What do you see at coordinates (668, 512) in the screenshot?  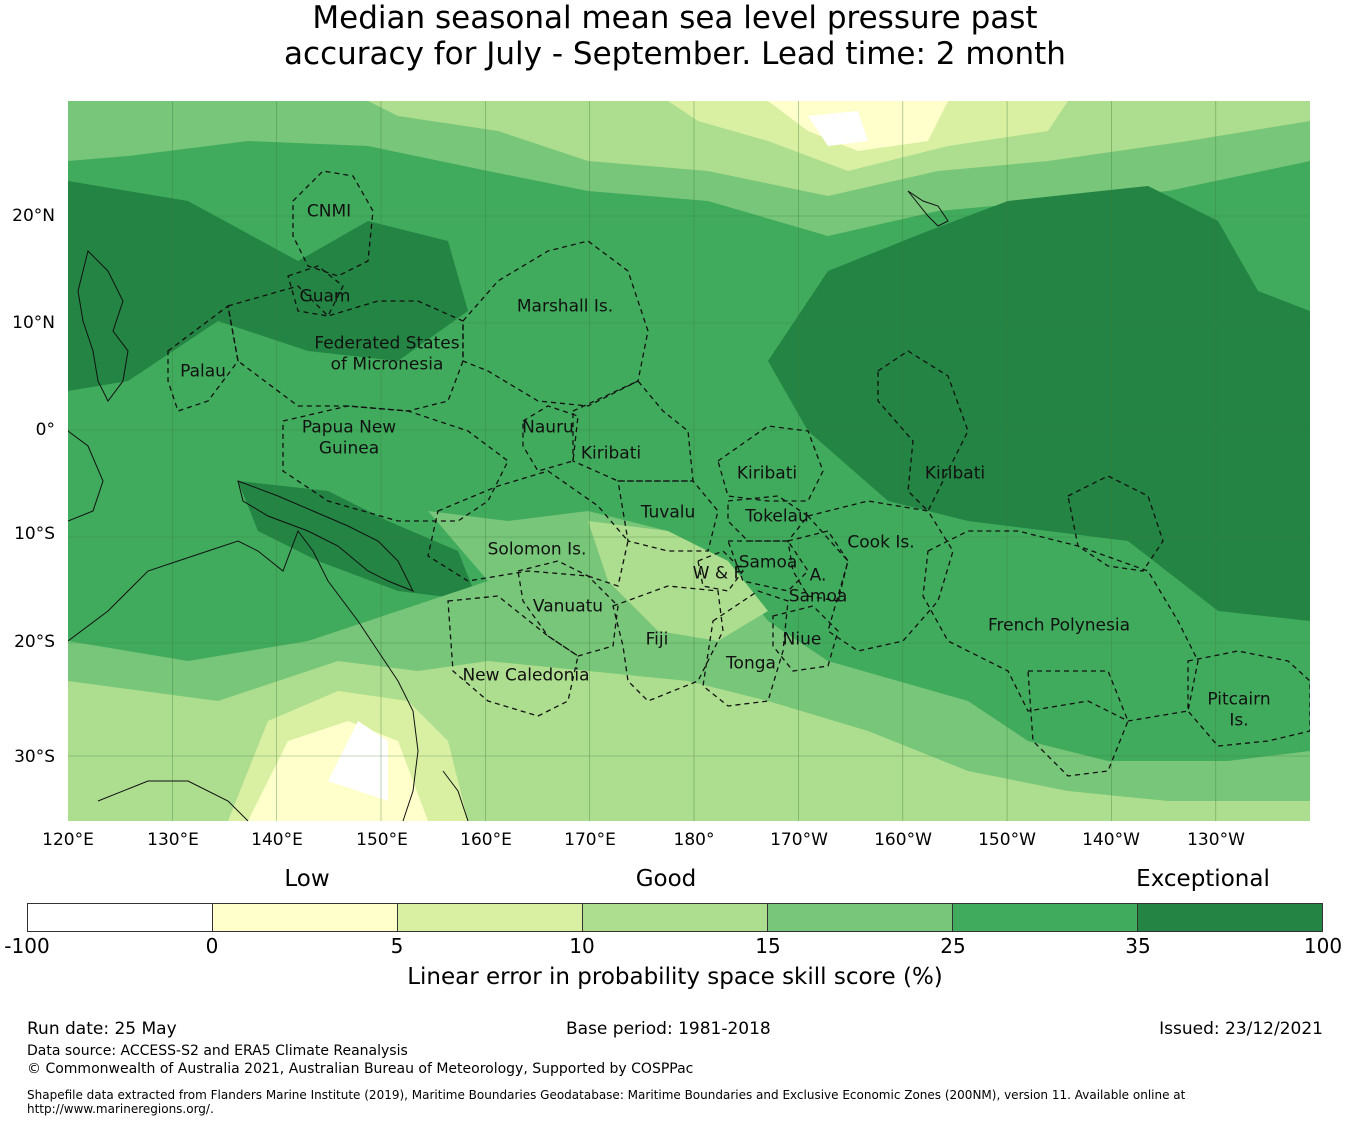 I see `label-tuvalu: Tuvalu` at bounding box center [668, 512].